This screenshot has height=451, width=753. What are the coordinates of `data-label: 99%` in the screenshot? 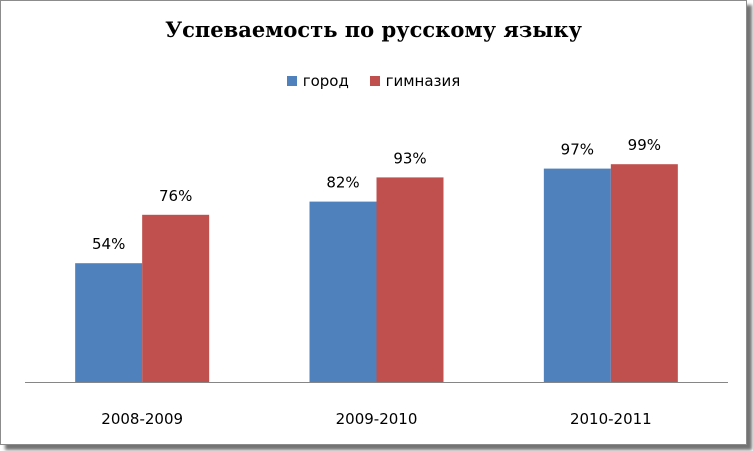 It's located at (644, 145).